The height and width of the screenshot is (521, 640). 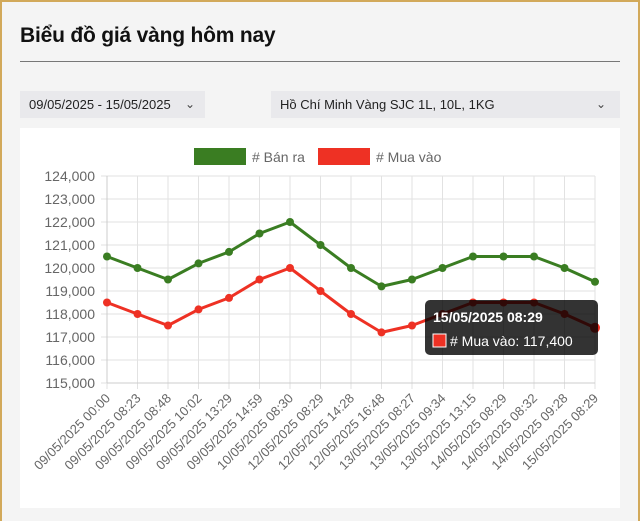 I want to click on y-tick-label: 123,000, so click(x=69, y=199).